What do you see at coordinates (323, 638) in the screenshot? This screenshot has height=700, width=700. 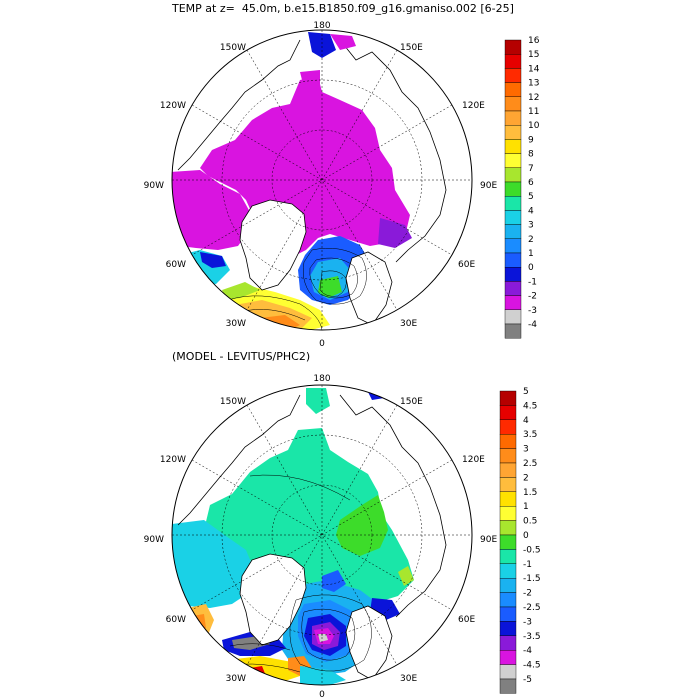 I see `nordic-seas-anomaly-core` at bounding box center [323, 638].